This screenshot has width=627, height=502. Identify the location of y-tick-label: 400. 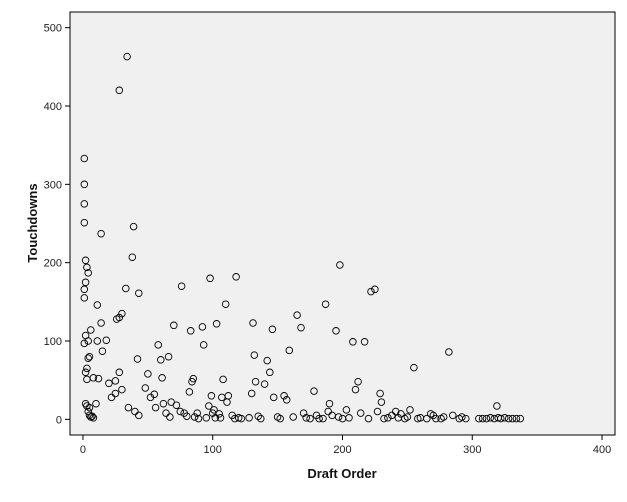
(53, 107).